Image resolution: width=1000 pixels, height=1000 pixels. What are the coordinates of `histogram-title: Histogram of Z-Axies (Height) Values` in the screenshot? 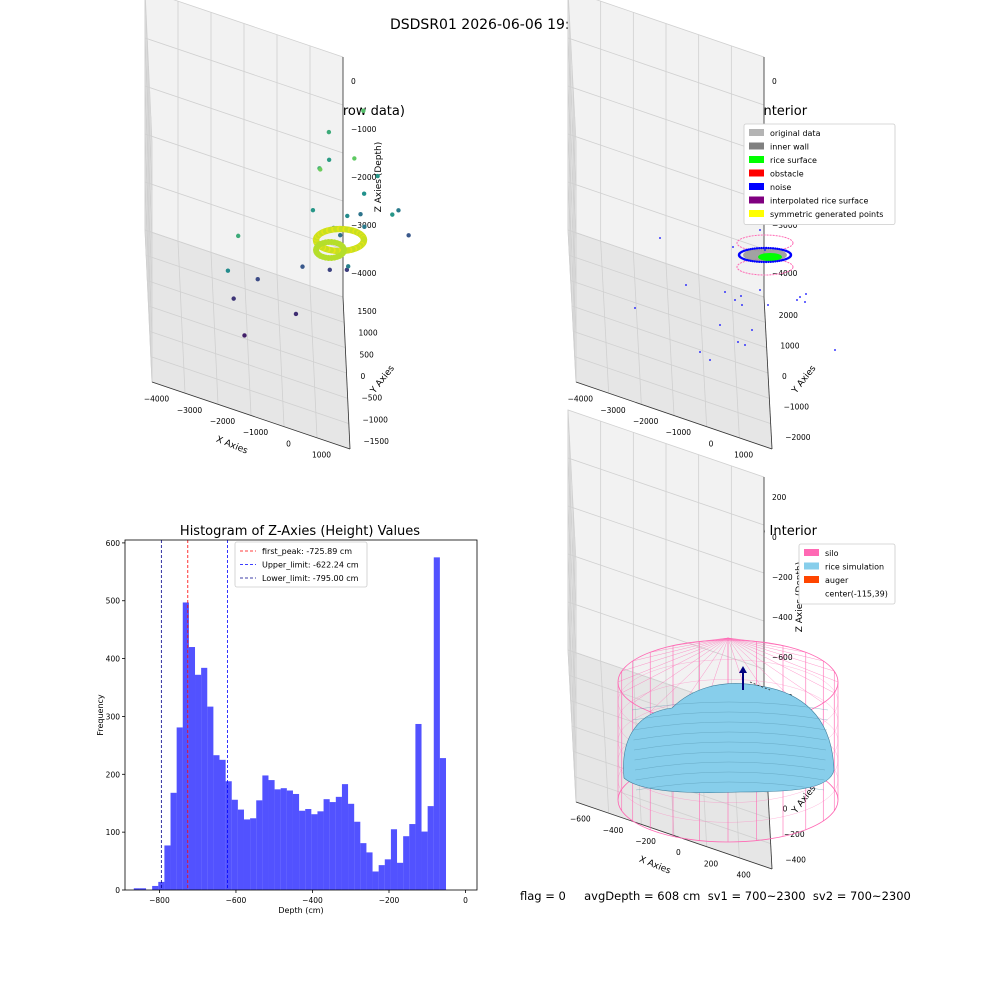 It's located at (300, 531).